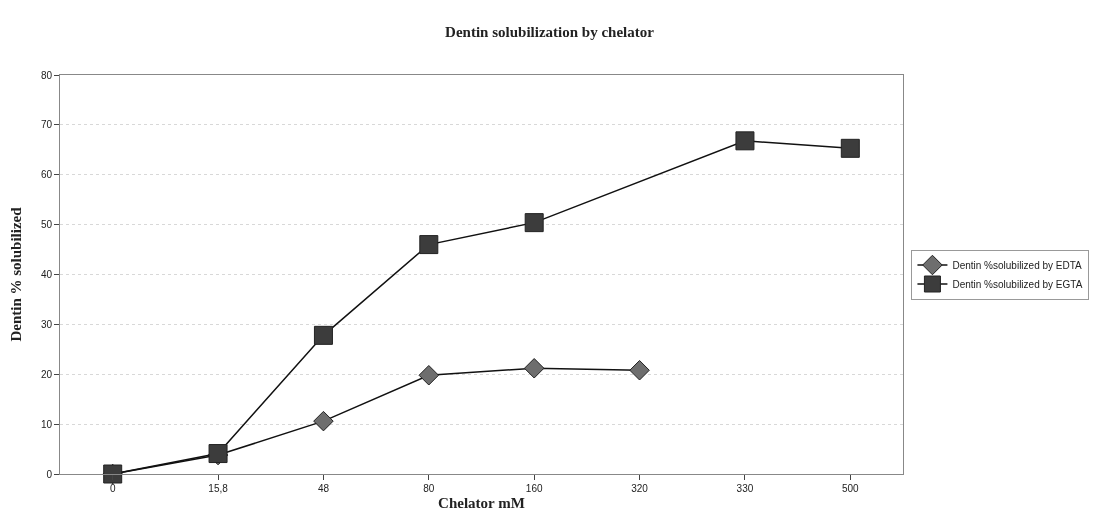  Describe the element at coordinates (481, 503) in the screenshot. I see `x-axis-title: Chelator mM` at that location.